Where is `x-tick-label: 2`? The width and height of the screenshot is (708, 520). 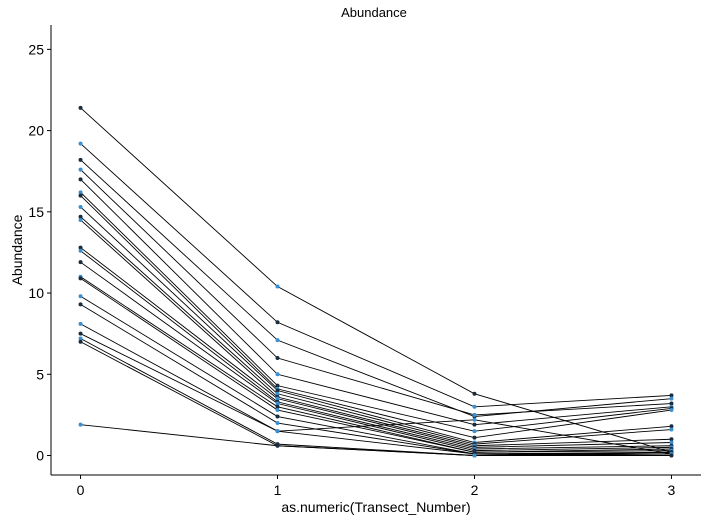
x-tick-label: 2 is located at coordinates (475, 490).